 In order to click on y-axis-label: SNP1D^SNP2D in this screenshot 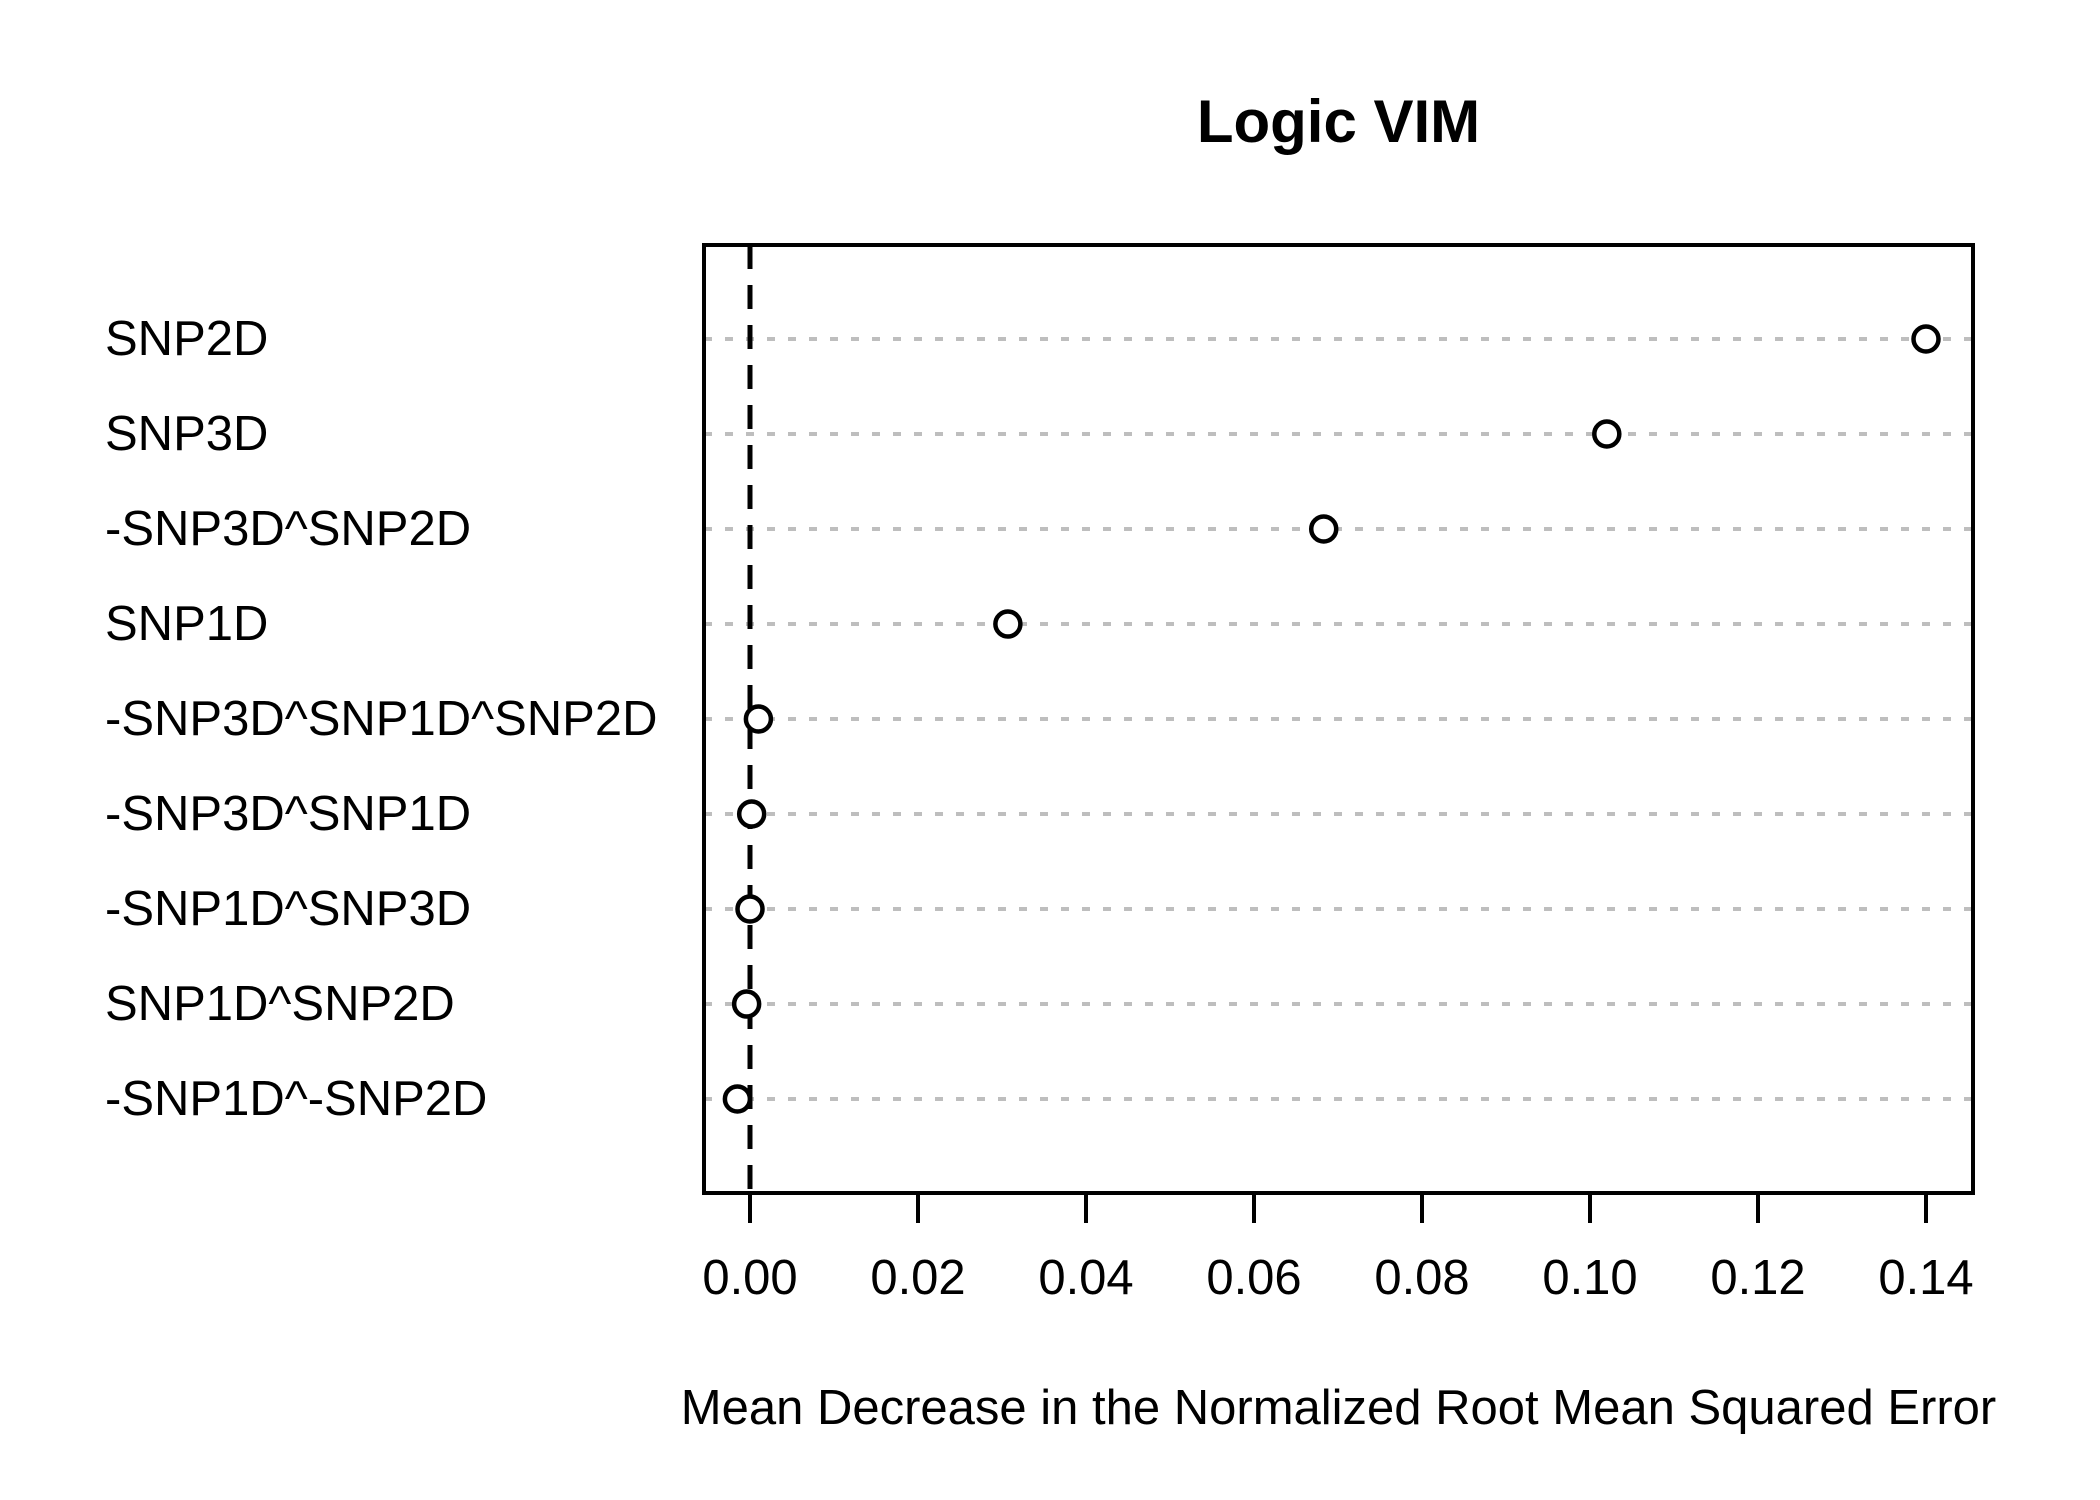, I will do `click(280, 1004)`.